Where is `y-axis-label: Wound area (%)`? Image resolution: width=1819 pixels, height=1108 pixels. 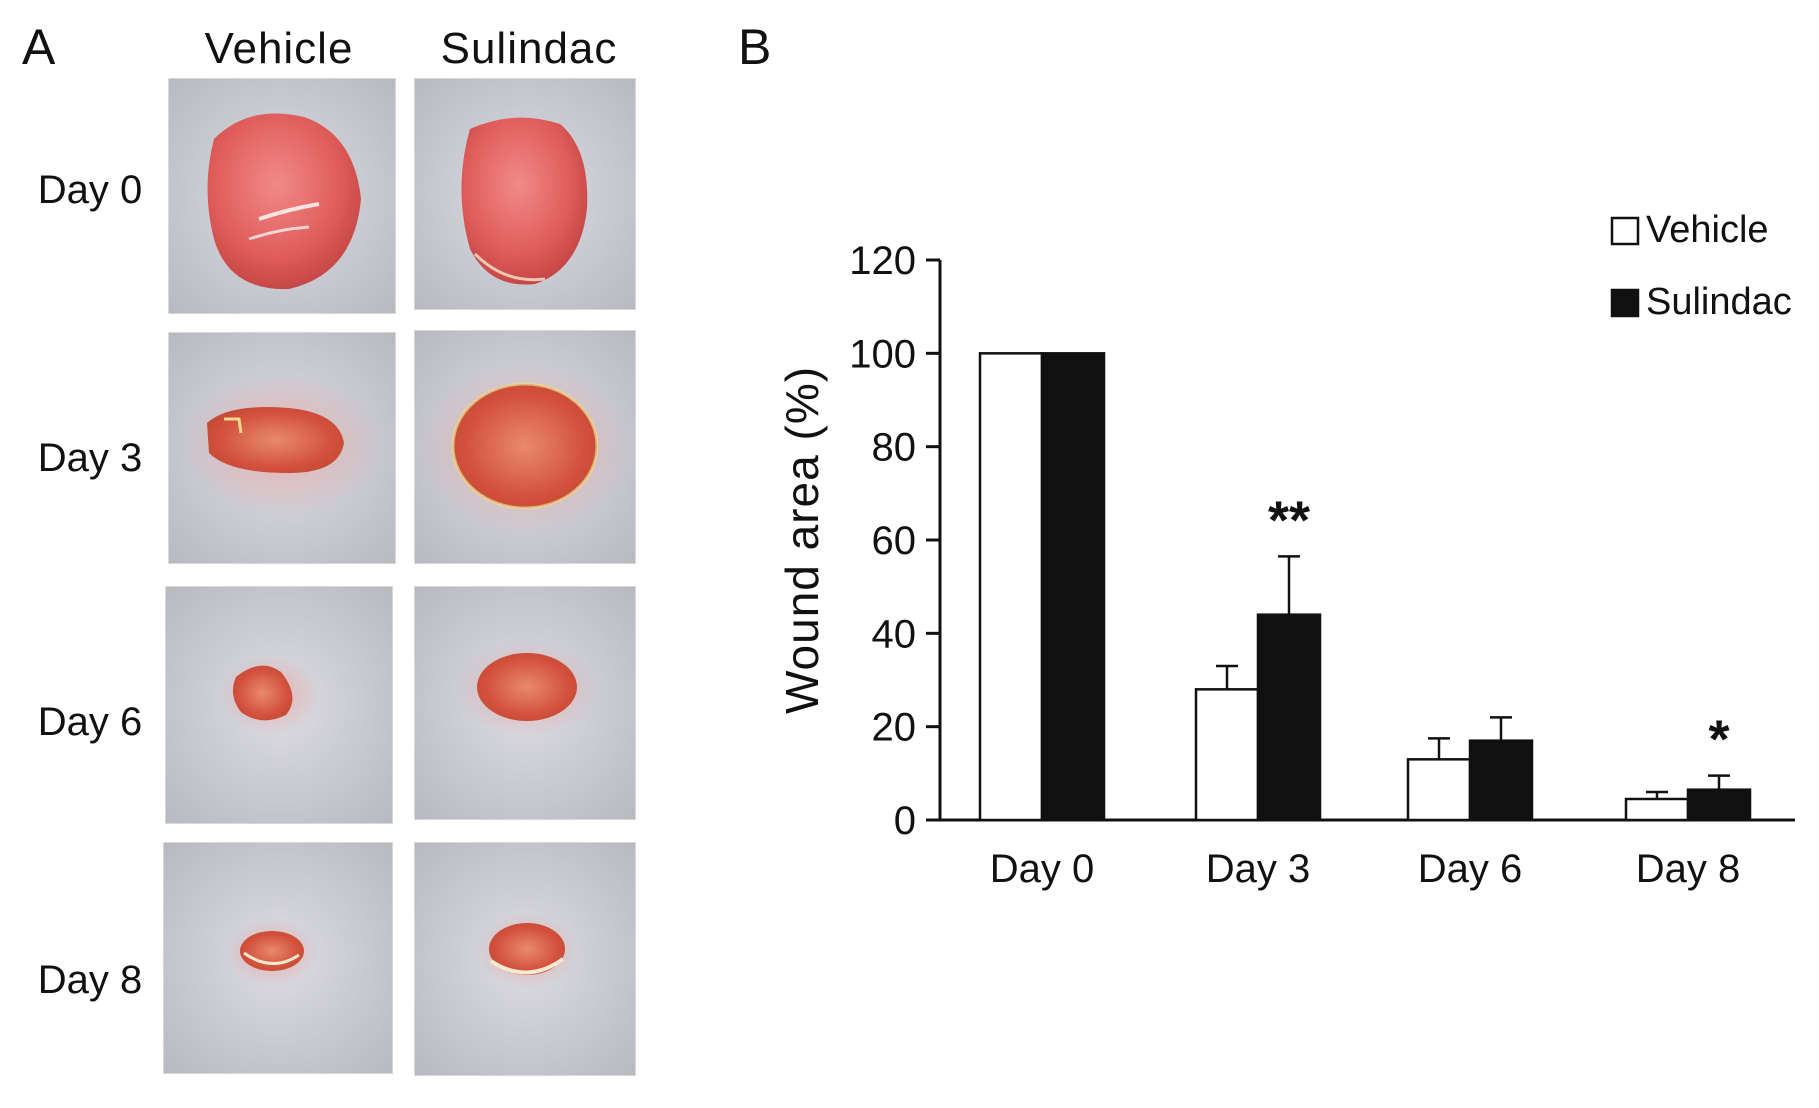 y-axis-label: Wound area (%) is located at coordinates (802, 540).